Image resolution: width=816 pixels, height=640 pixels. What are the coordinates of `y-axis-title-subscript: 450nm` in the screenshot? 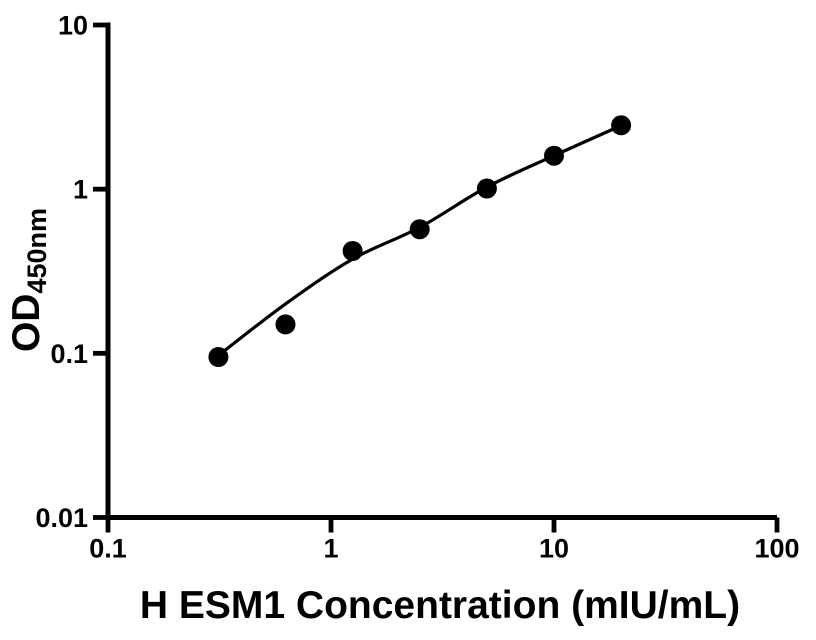 It's located at (37, 251).